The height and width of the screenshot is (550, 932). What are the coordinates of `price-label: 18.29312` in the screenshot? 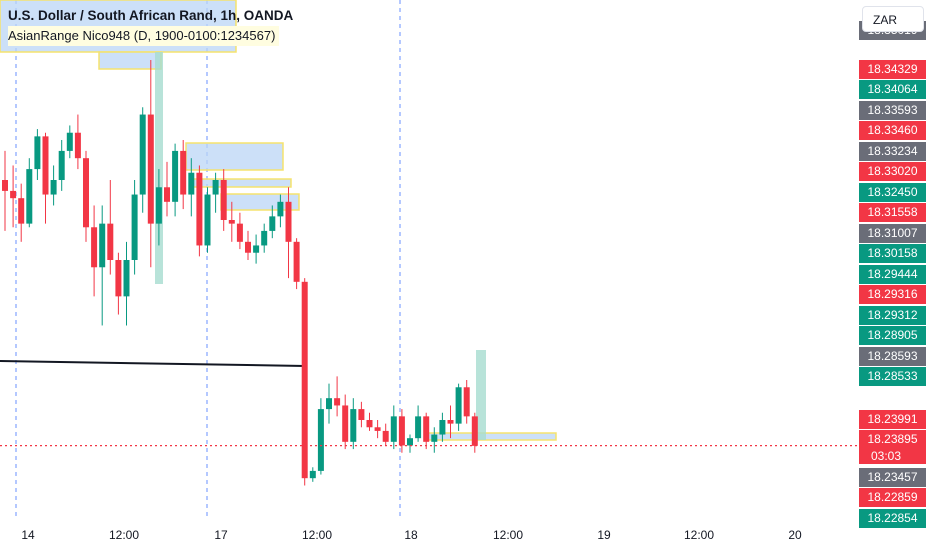 It's located at (892, 315).